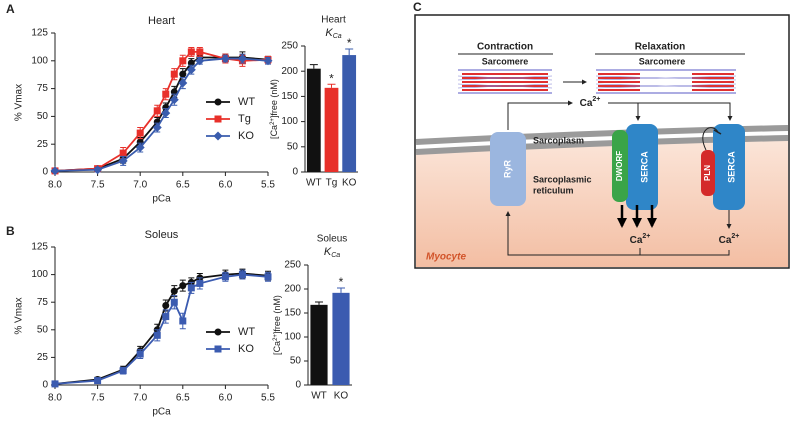  I want to click on legend-label: WT, so click(246, 102).